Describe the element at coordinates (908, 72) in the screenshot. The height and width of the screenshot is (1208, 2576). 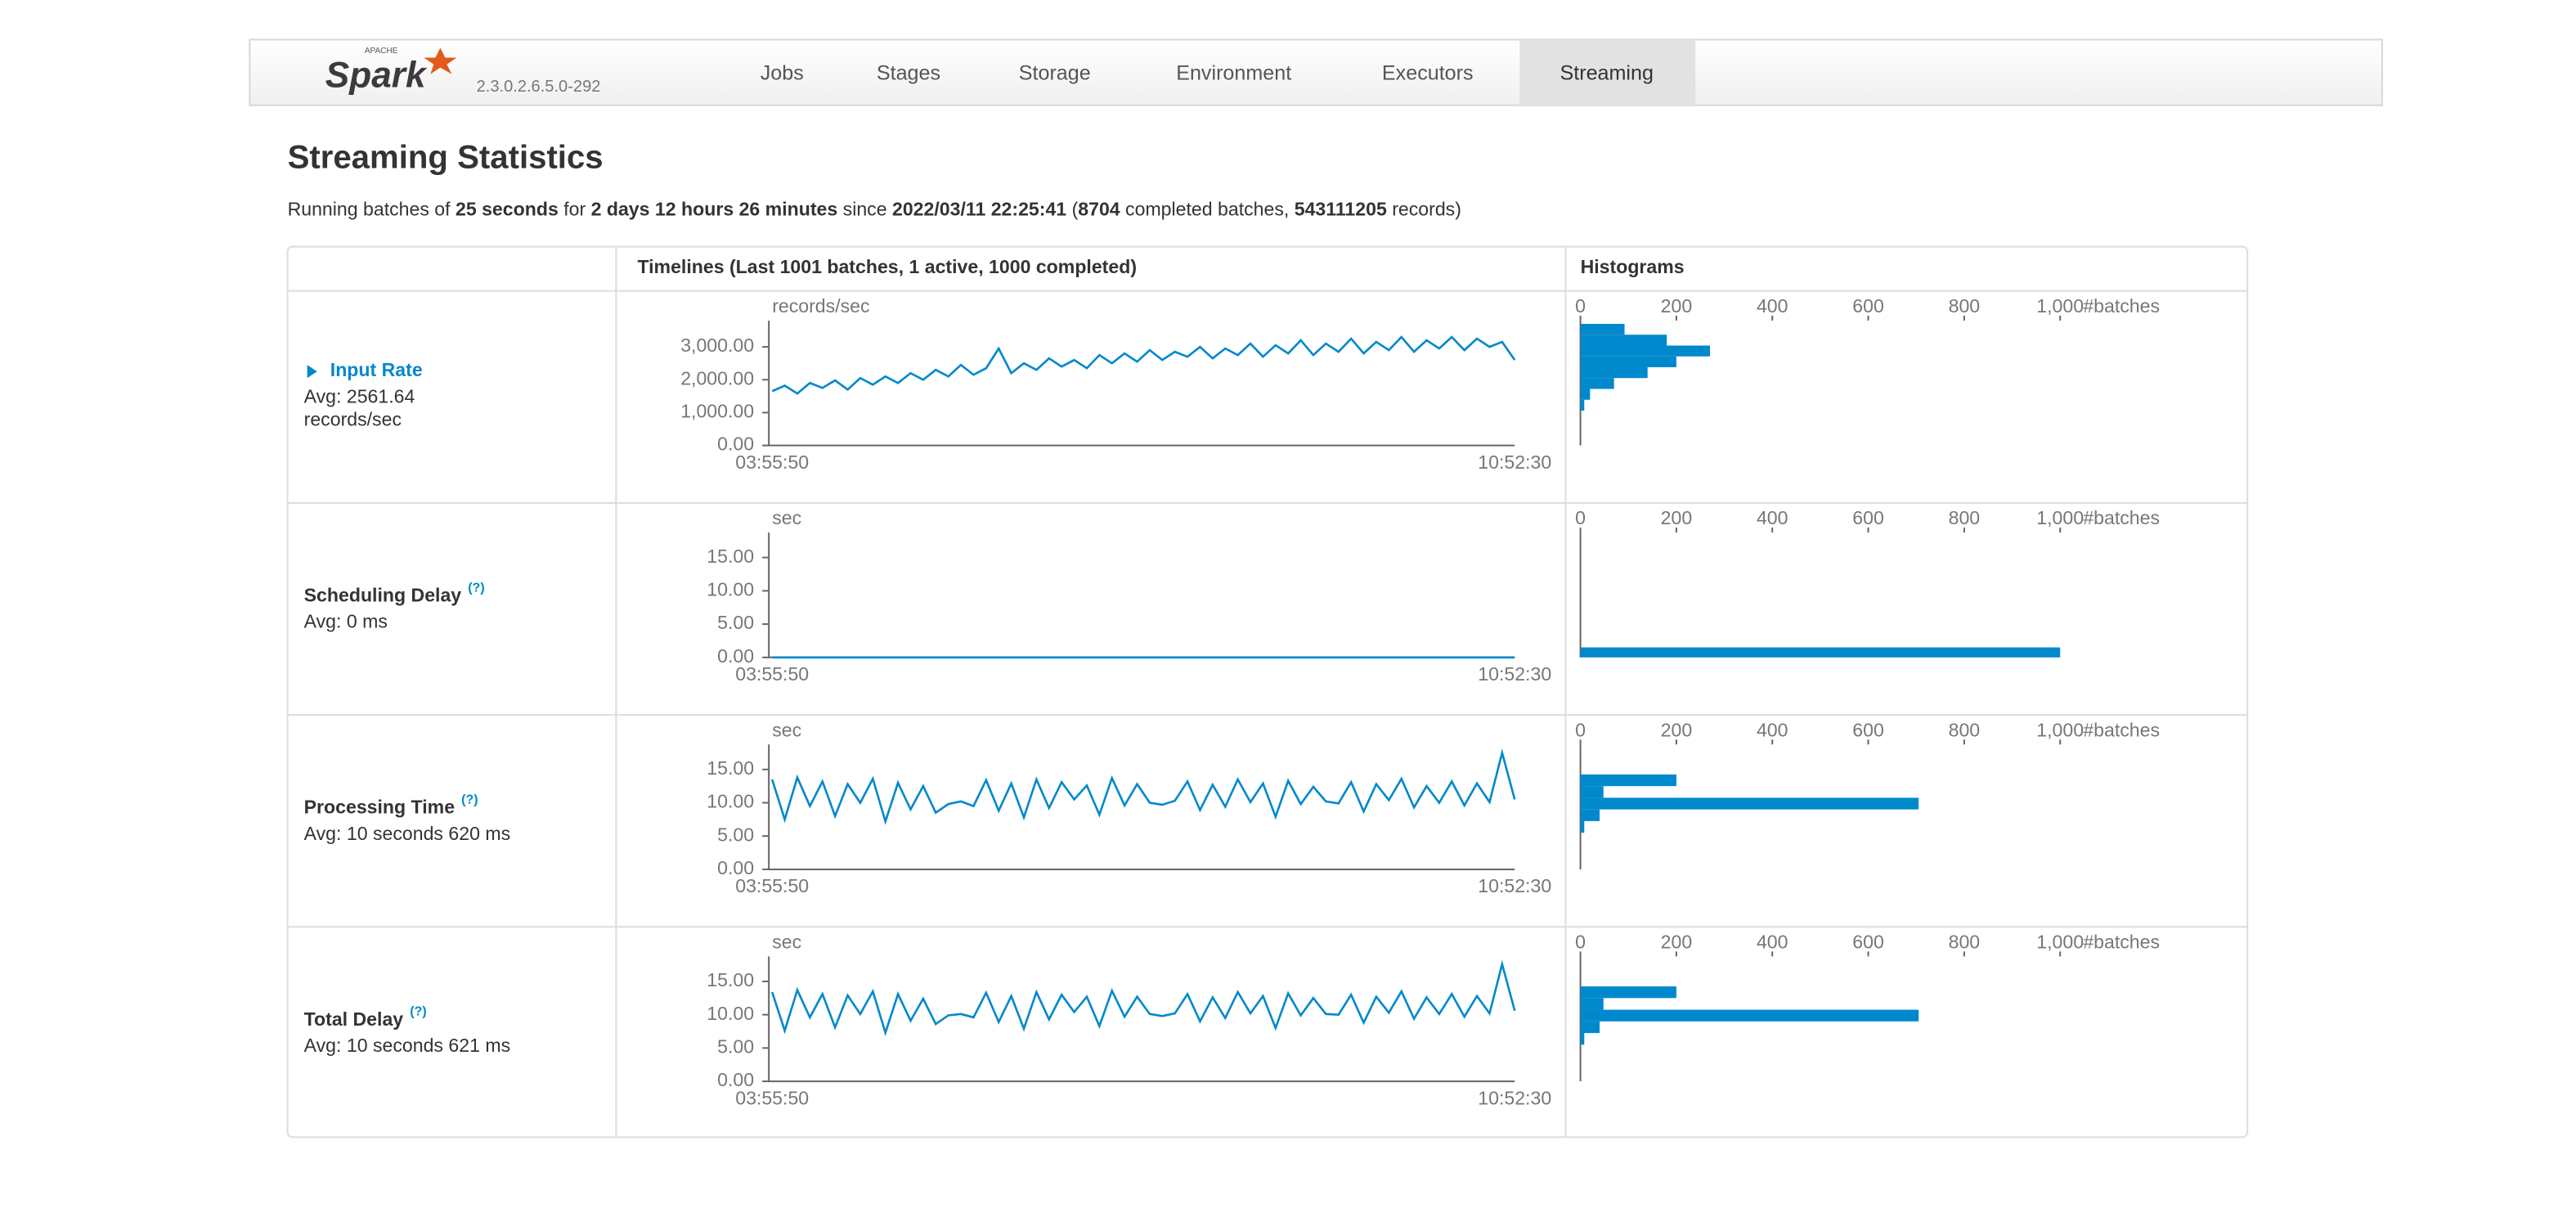
I see `nav-tab: Stages` at that location.